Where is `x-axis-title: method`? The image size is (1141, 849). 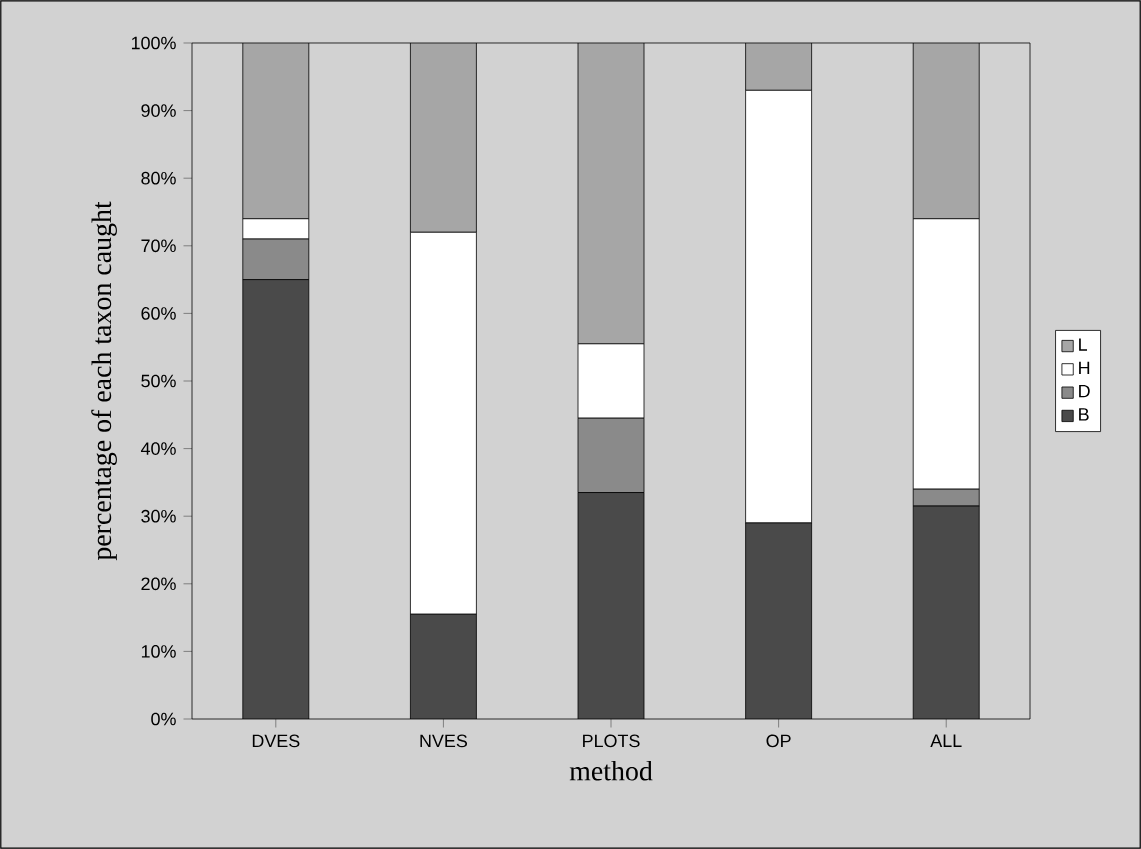
x-axis-title: method is located at coordinates (611, 770).